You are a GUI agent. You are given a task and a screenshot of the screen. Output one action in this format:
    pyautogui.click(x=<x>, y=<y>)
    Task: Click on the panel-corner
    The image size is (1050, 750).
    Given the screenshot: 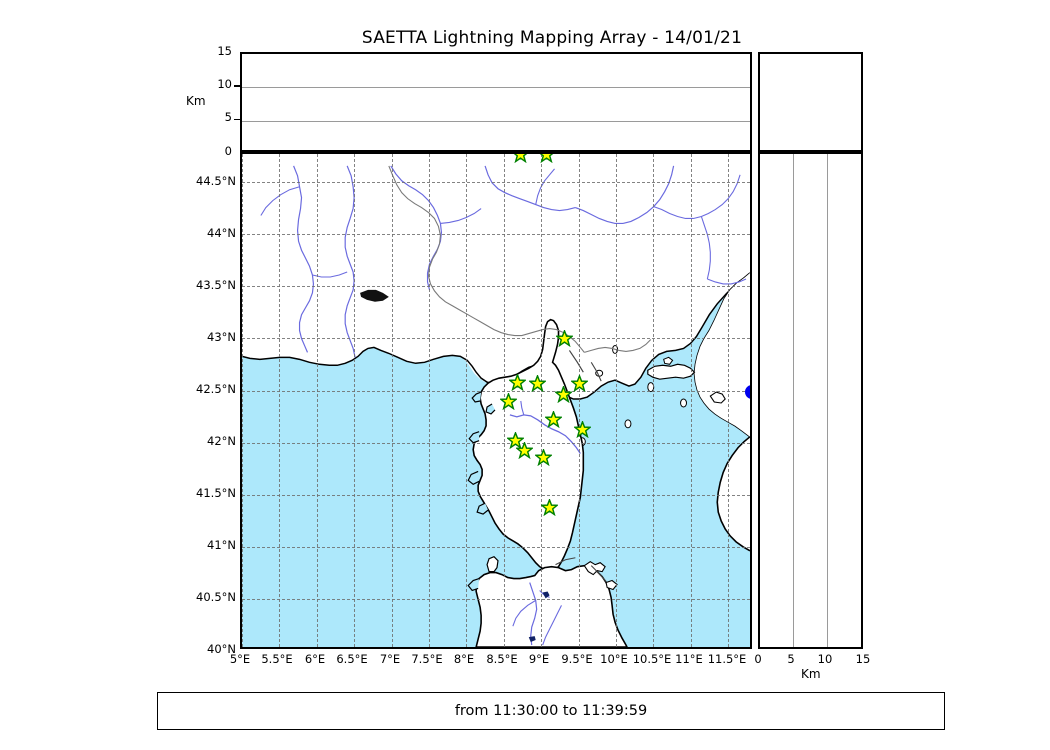 What is the action you would take?
    pyautogui.click(x=810, y=102)
    